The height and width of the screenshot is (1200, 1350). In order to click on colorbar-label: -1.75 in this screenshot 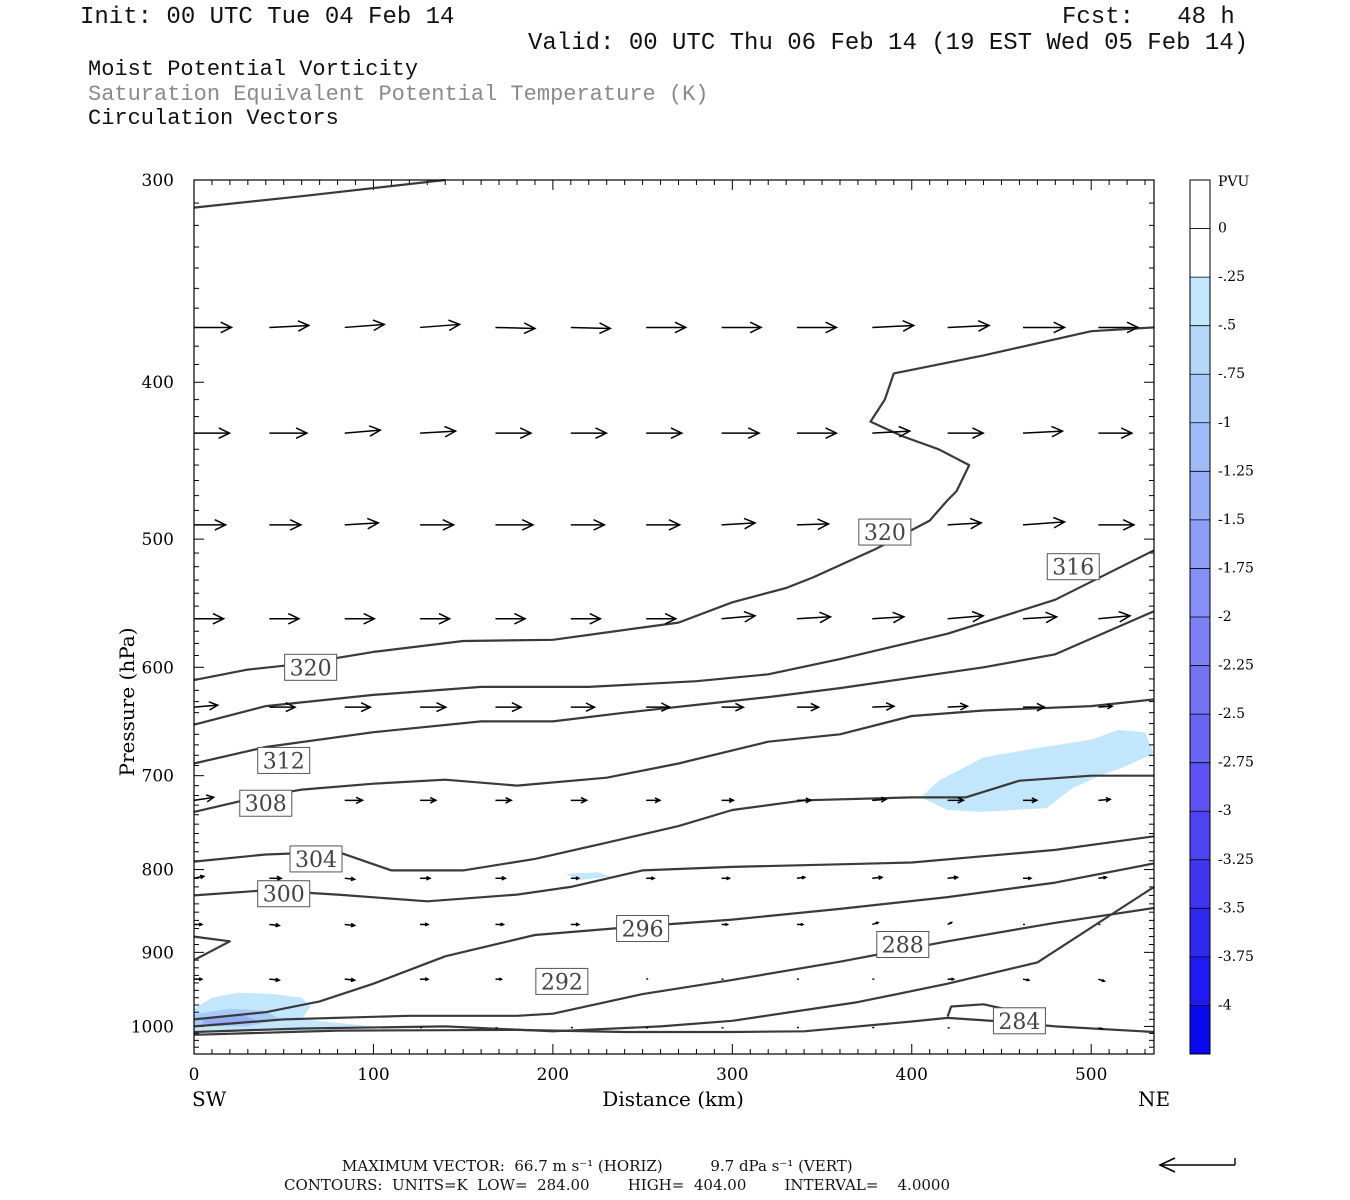, I will do `click(1236, 568)`.